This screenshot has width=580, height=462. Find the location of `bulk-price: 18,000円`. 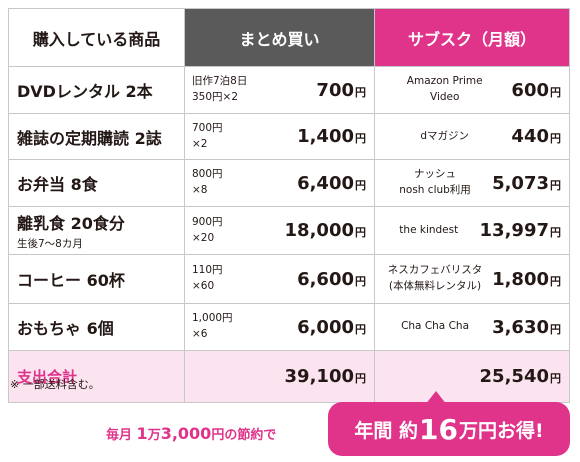

bulk-price: 18,000円 is located at coordinates (325, 230).